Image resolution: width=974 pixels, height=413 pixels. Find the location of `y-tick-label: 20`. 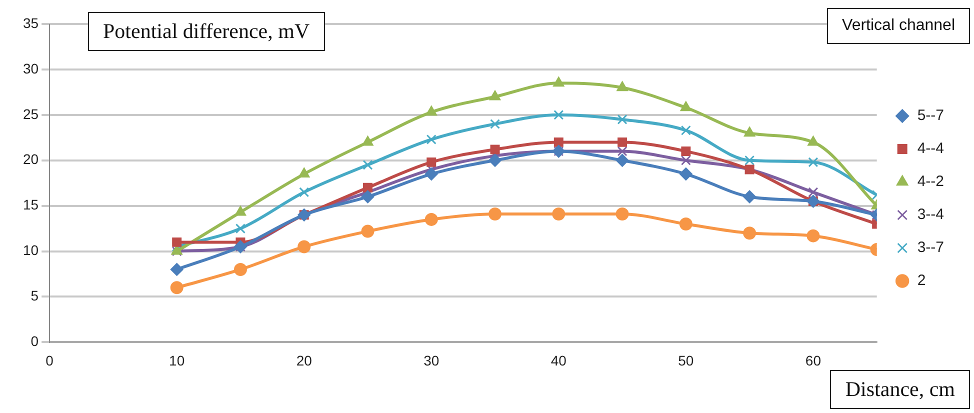

y-tick-label: 20 is located at coordinates (30, 159).